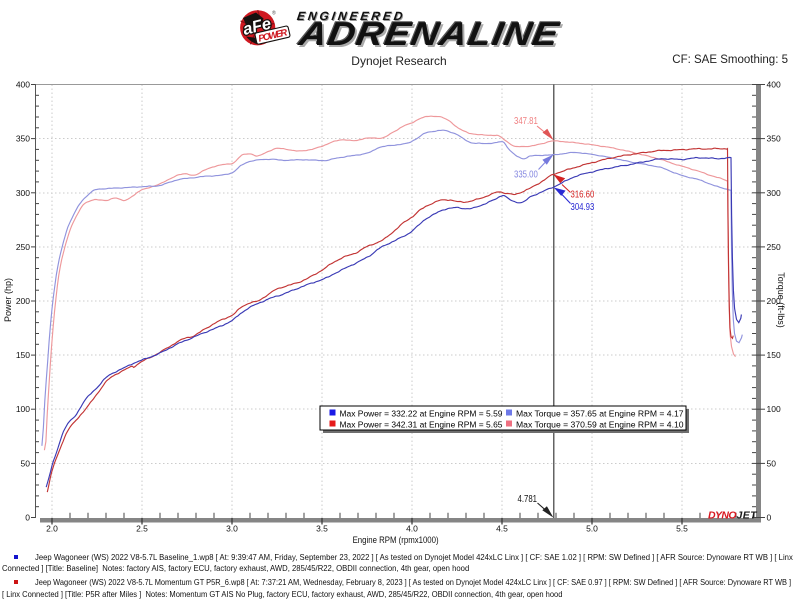  I want to click on svg-text: DYNO, so click(722, 516).